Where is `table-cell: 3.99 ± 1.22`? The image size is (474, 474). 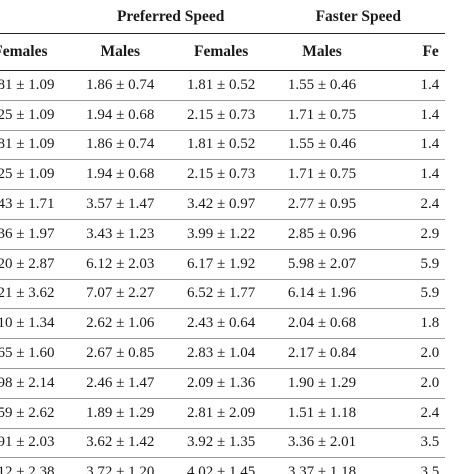 table-cell: 3.99 ± 1.22 is located at coordinates (221, 234).